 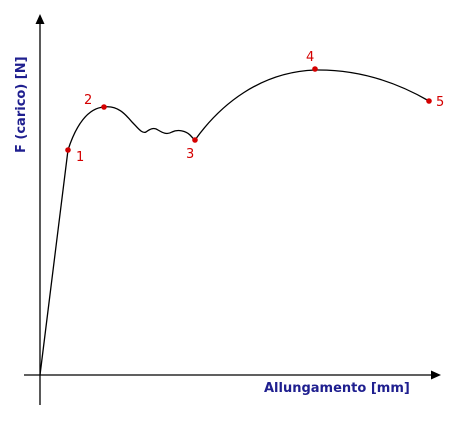 What do you see at coordinates (80, 157) in the screenshot?
I see `point-1-label: 1` at bounding box center [80, 157].